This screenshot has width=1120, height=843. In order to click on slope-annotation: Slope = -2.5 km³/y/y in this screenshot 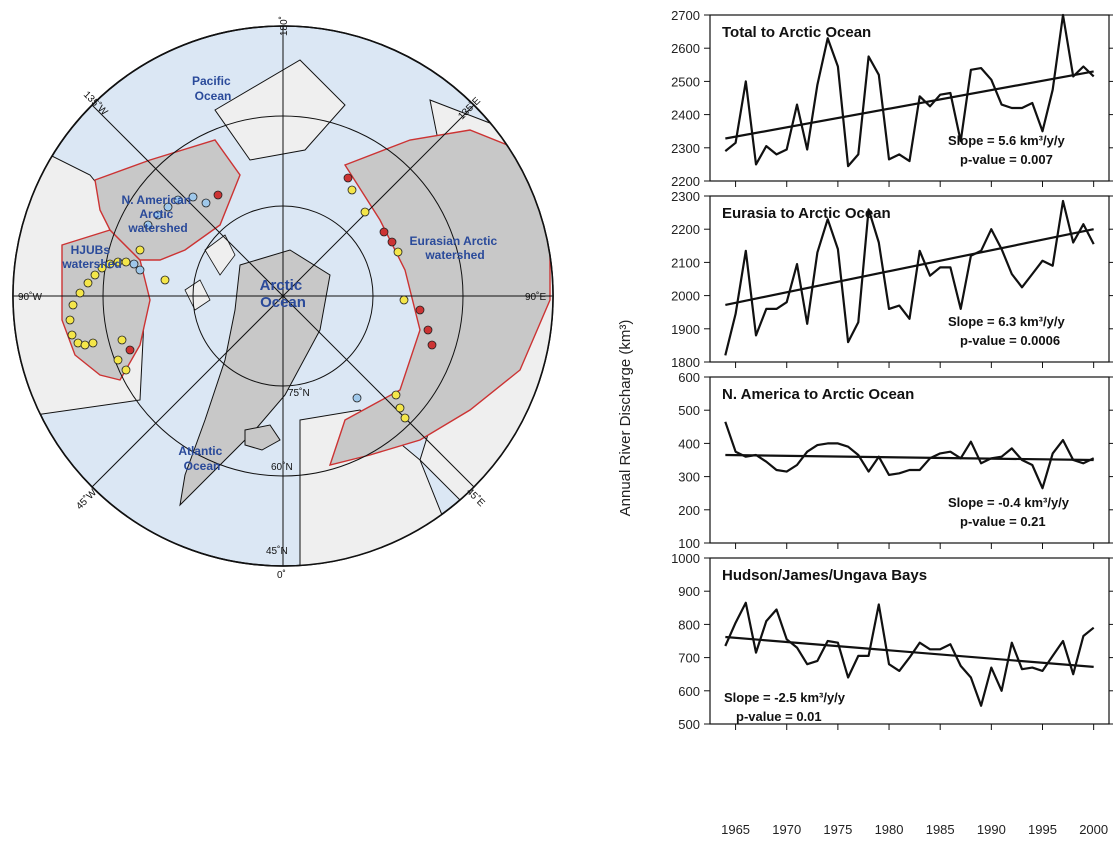, I will do `click(785, 697)`.